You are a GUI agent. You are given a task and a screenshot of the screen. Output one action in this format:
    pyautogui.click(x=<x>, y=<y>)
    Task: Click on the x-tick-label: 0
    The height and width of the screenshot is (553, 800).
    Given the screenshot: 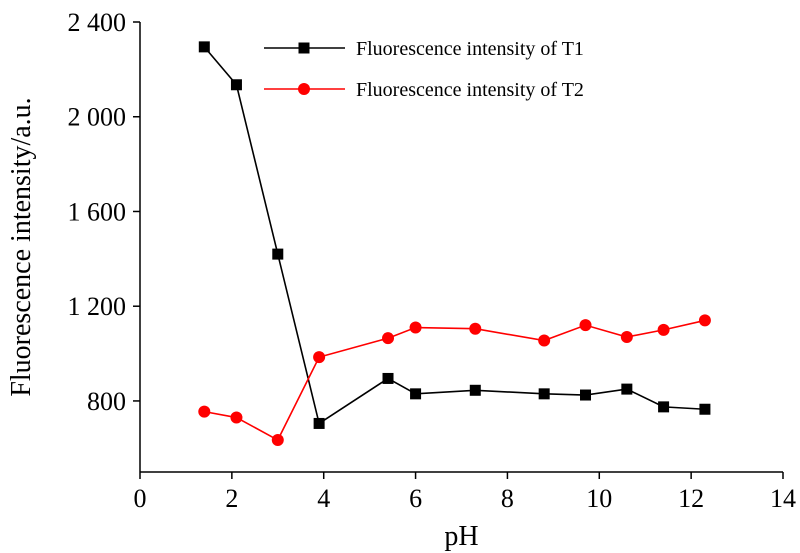 What is the action you would take?
    pyautogui.click(x=140, y=498)
    